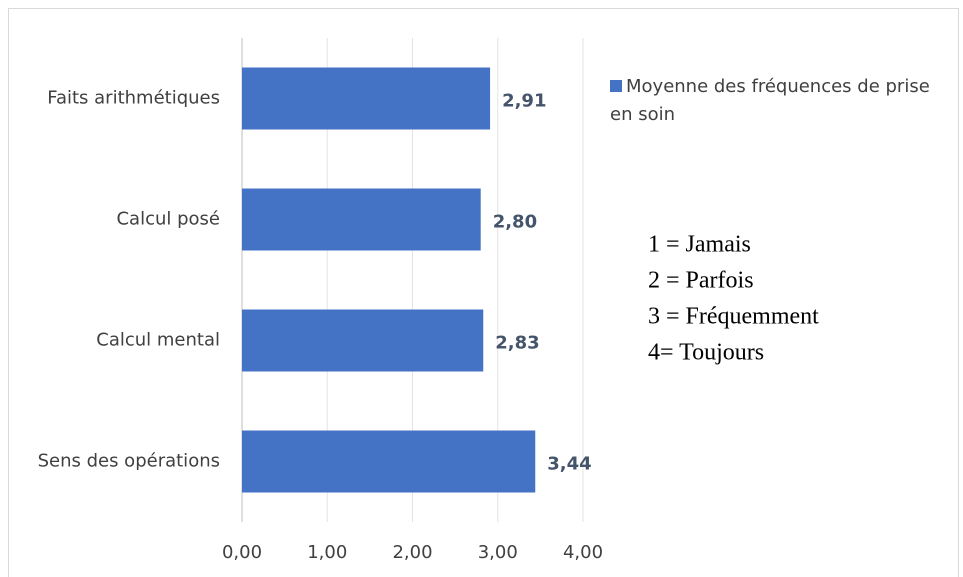 The height and width of the screenshot is (577, 963). What do you see at coordinates (515, 222) in the screenshot?
I see `value-label: 2,80` at bounding box center [515, 222].